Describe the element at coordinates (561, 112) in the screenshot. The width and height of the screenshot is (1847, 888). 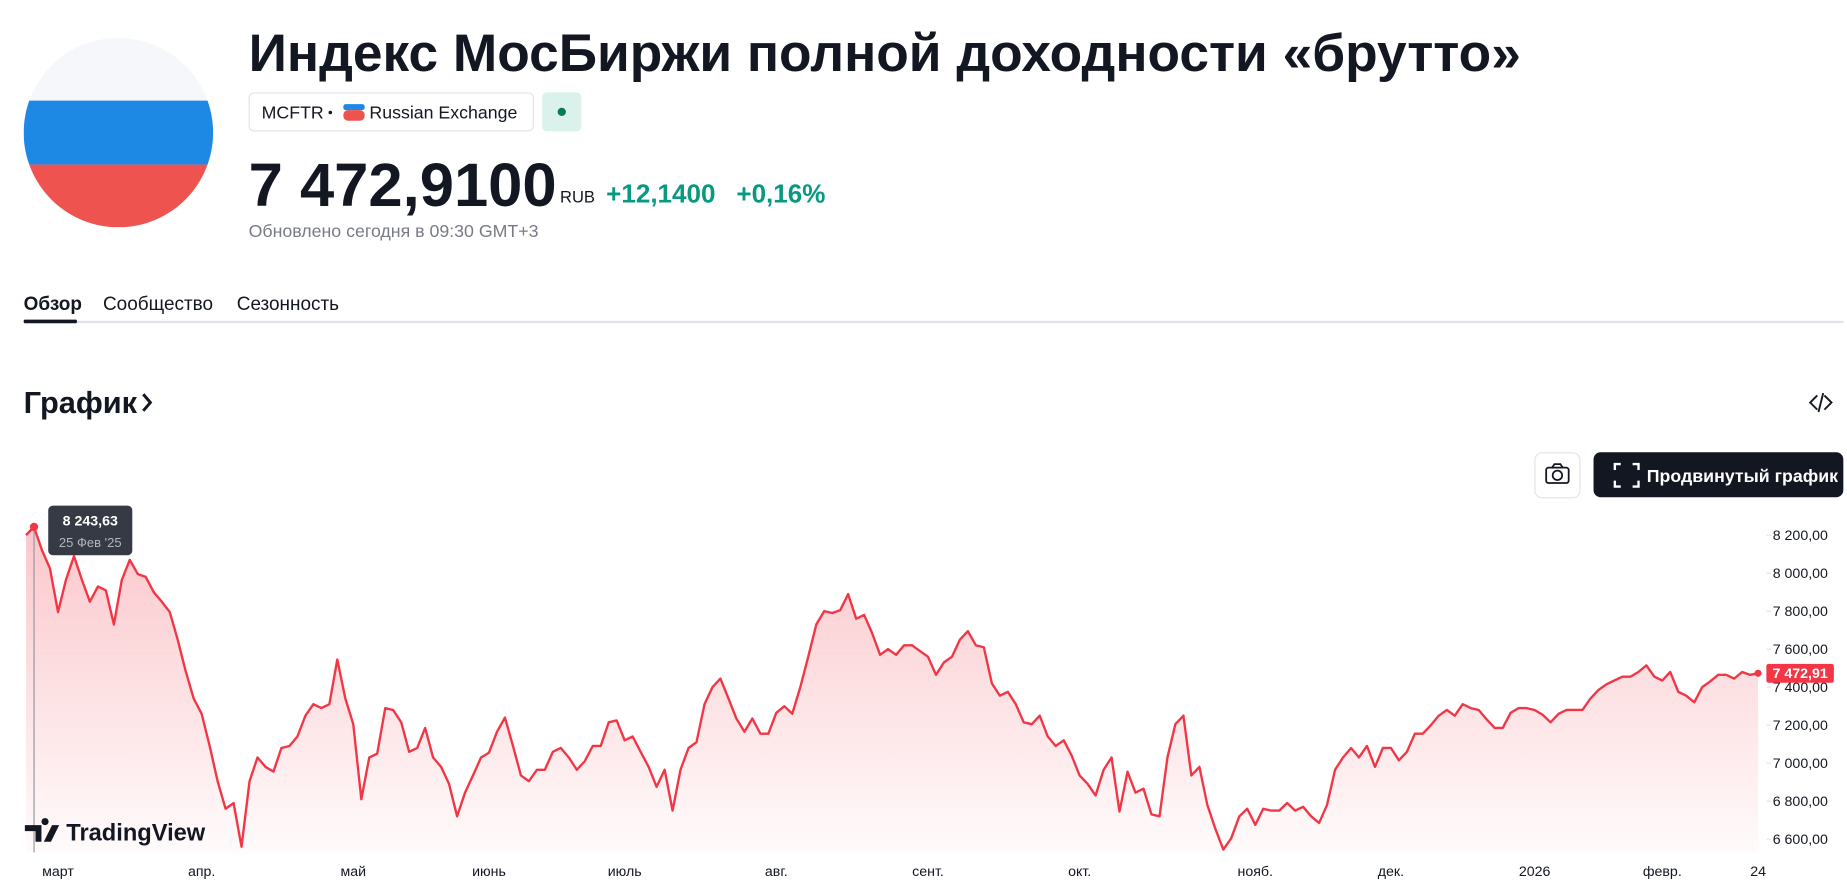
I see `market-status-dot` at that location.